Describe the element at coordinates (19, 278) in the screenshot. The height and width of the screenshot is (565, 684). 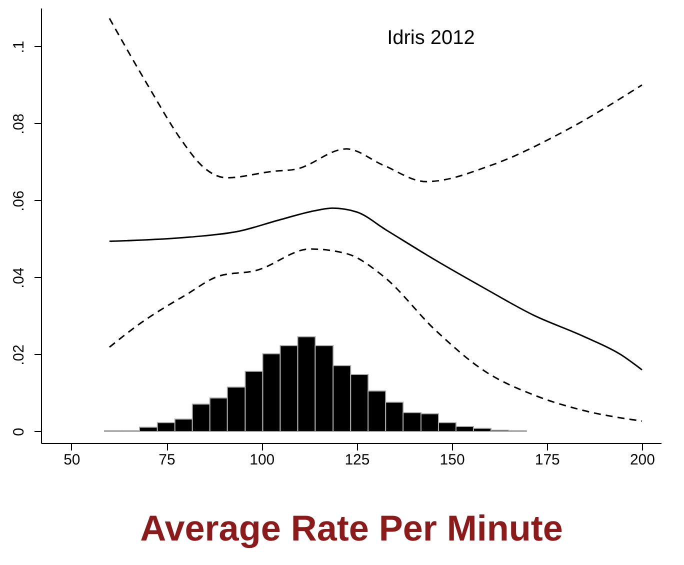
I see `y-tick-label: .04` at that location.